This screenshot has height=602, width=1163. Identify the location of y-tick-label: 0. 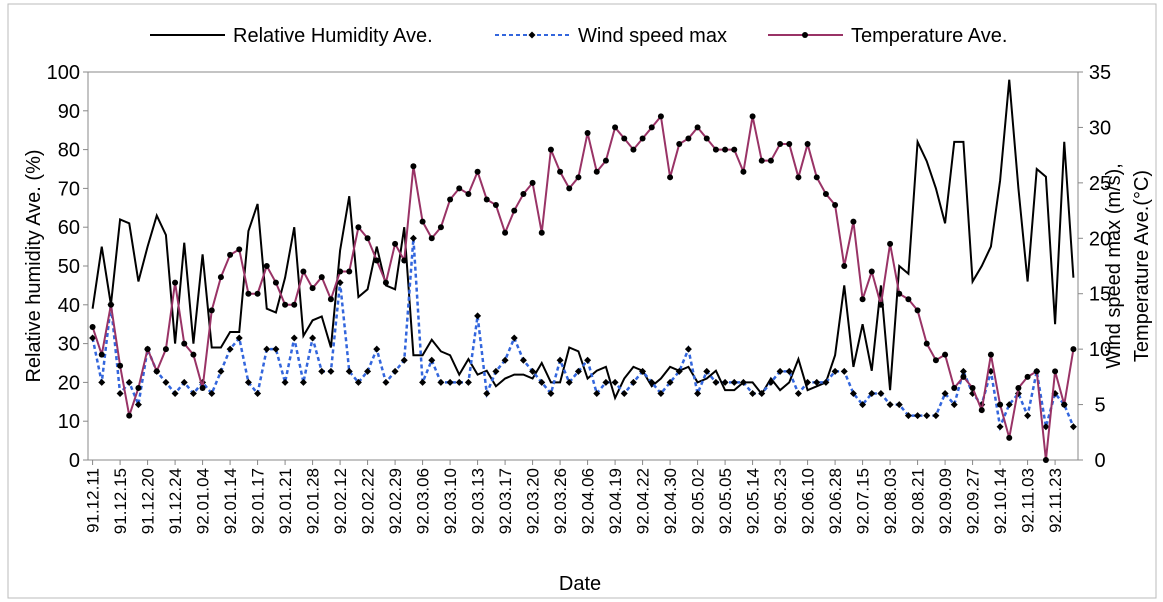
(74, 461).